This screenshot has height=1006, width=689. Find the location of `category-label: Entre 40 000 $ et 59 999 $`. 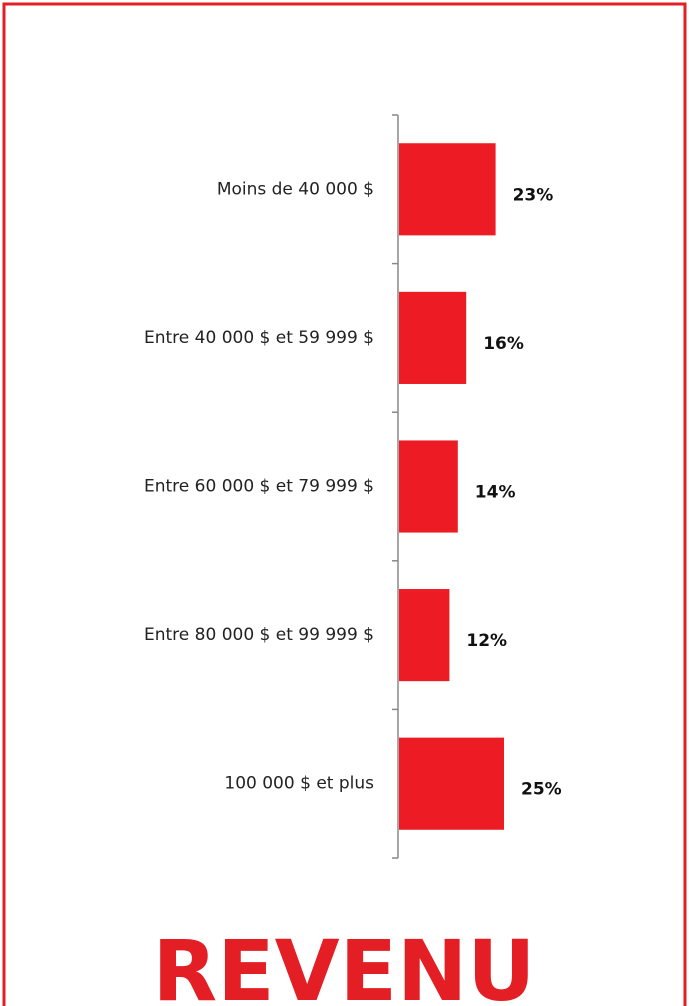

category-label: Entre 40 000 $ et 59 999 $ is located at coordinates (259, 338).